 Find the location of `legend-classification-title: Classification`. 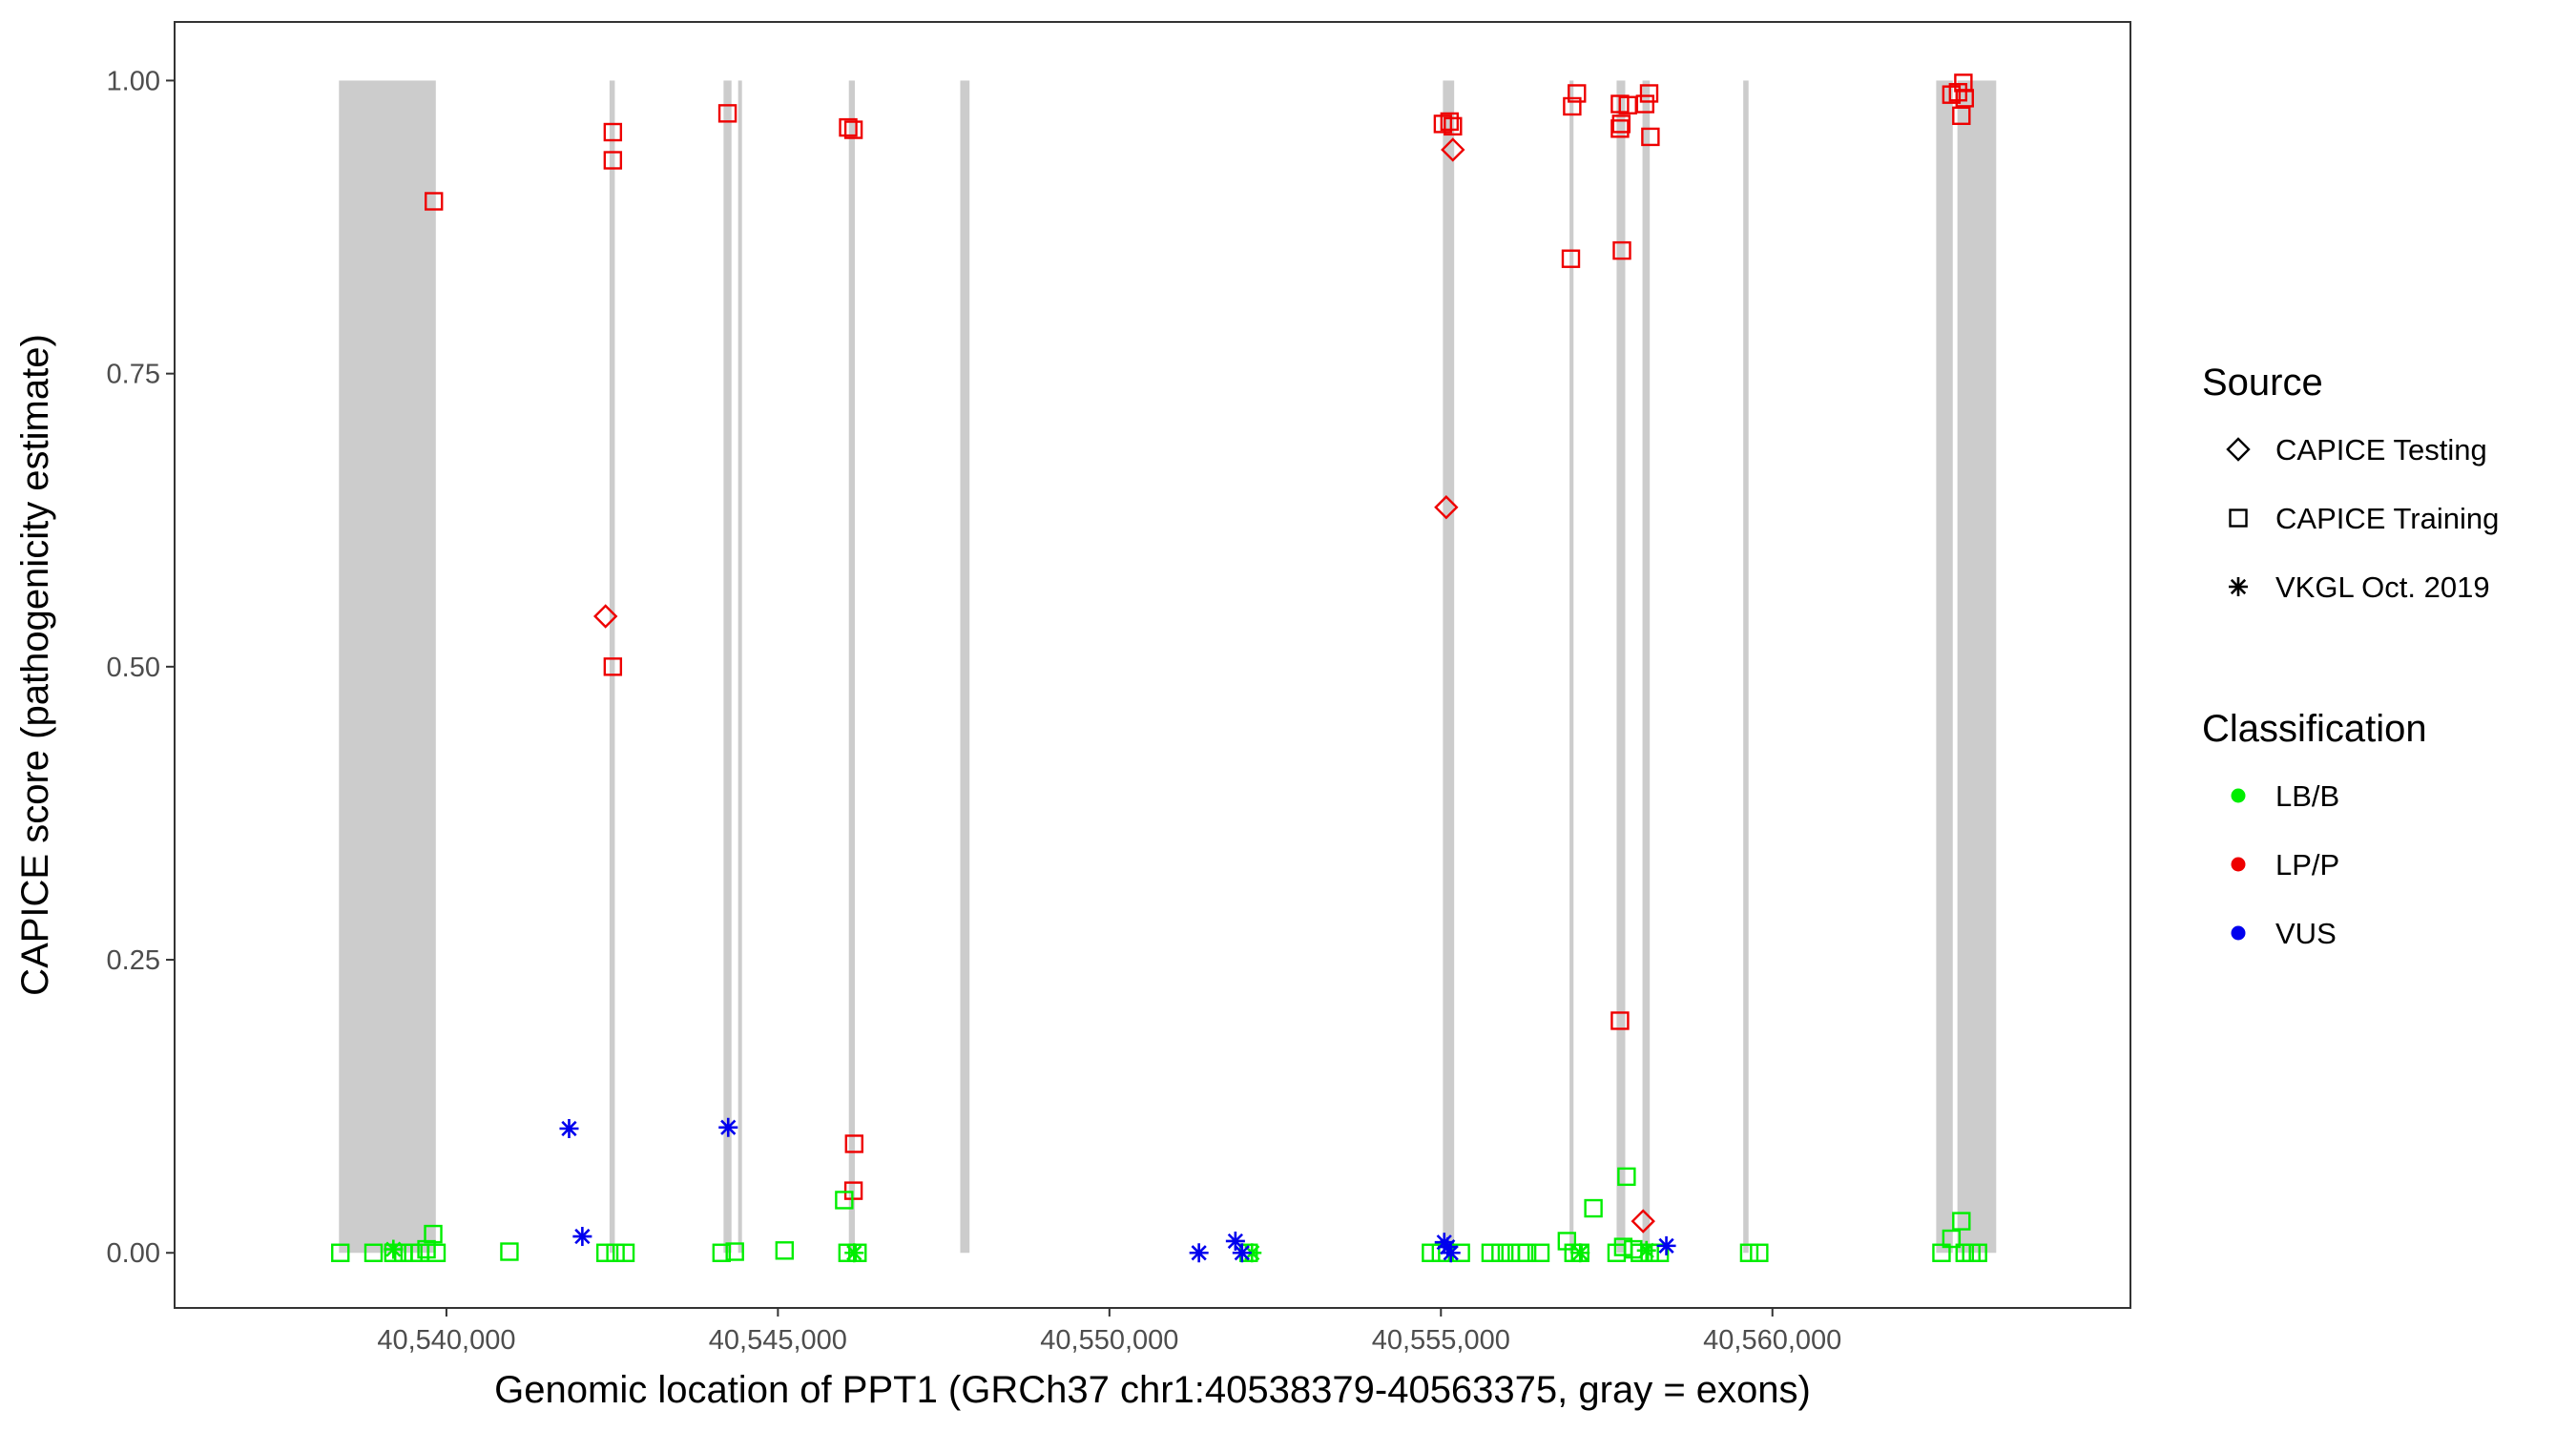

legend-classification-title: Classification is located at coordinates (2314, 729).